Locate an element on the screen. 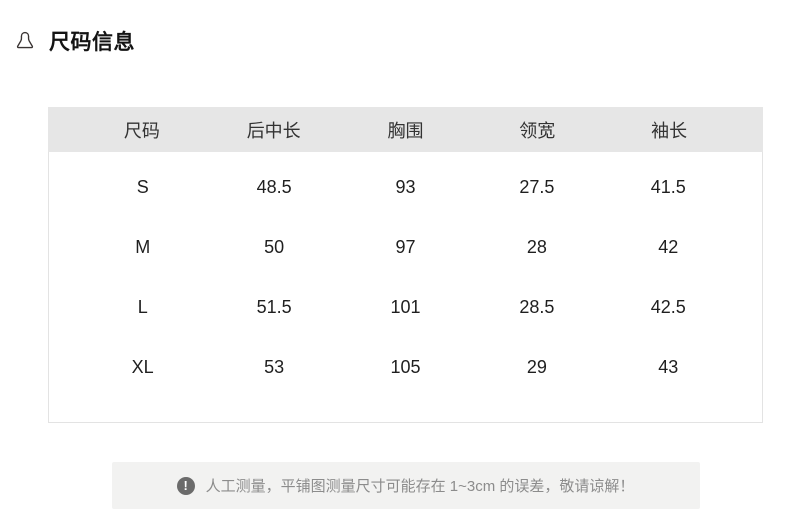 Image resolution: width=790 pixels, height=525 pixels. cell-back-length: 50 is located at coordinates (274, 246).